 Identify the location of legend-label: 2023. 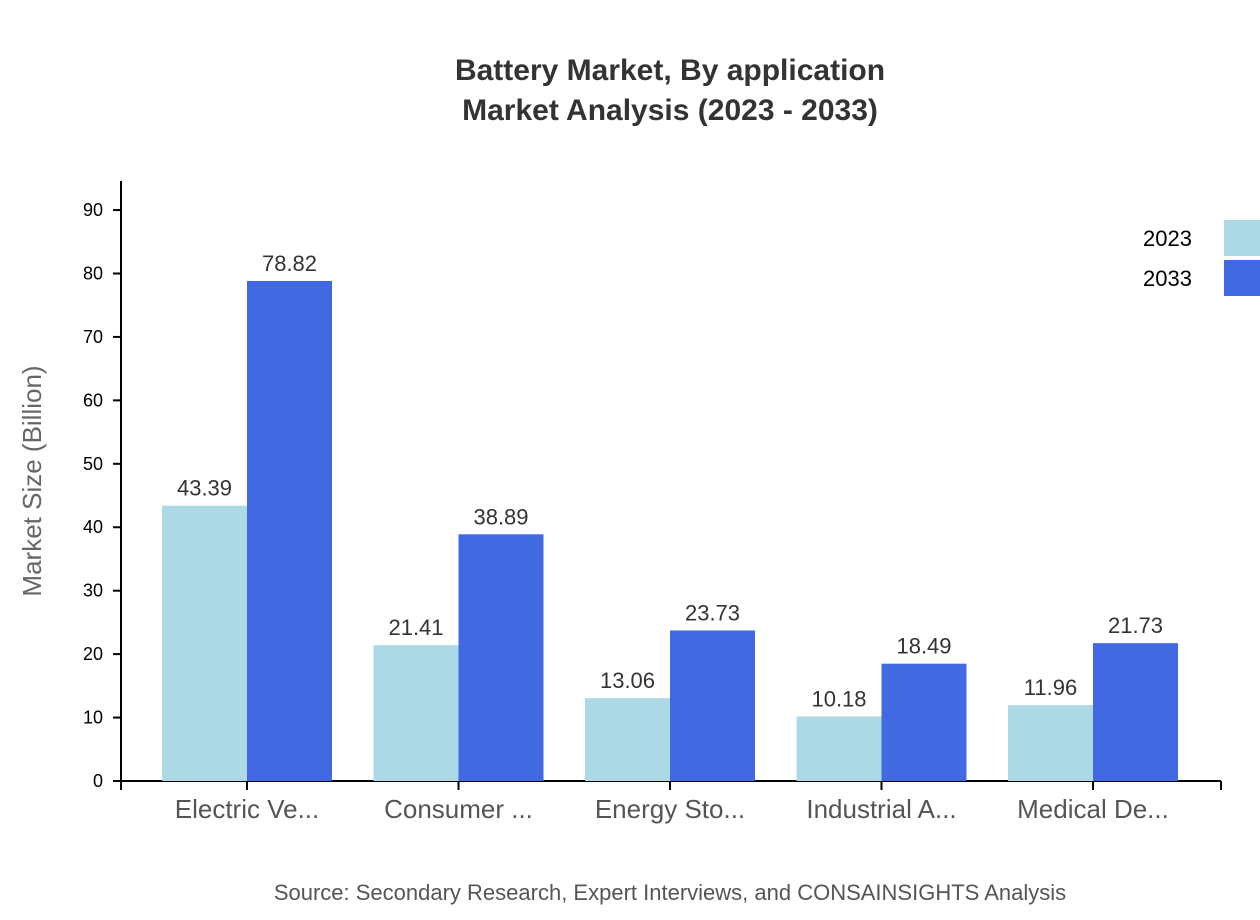
(1167, 238).